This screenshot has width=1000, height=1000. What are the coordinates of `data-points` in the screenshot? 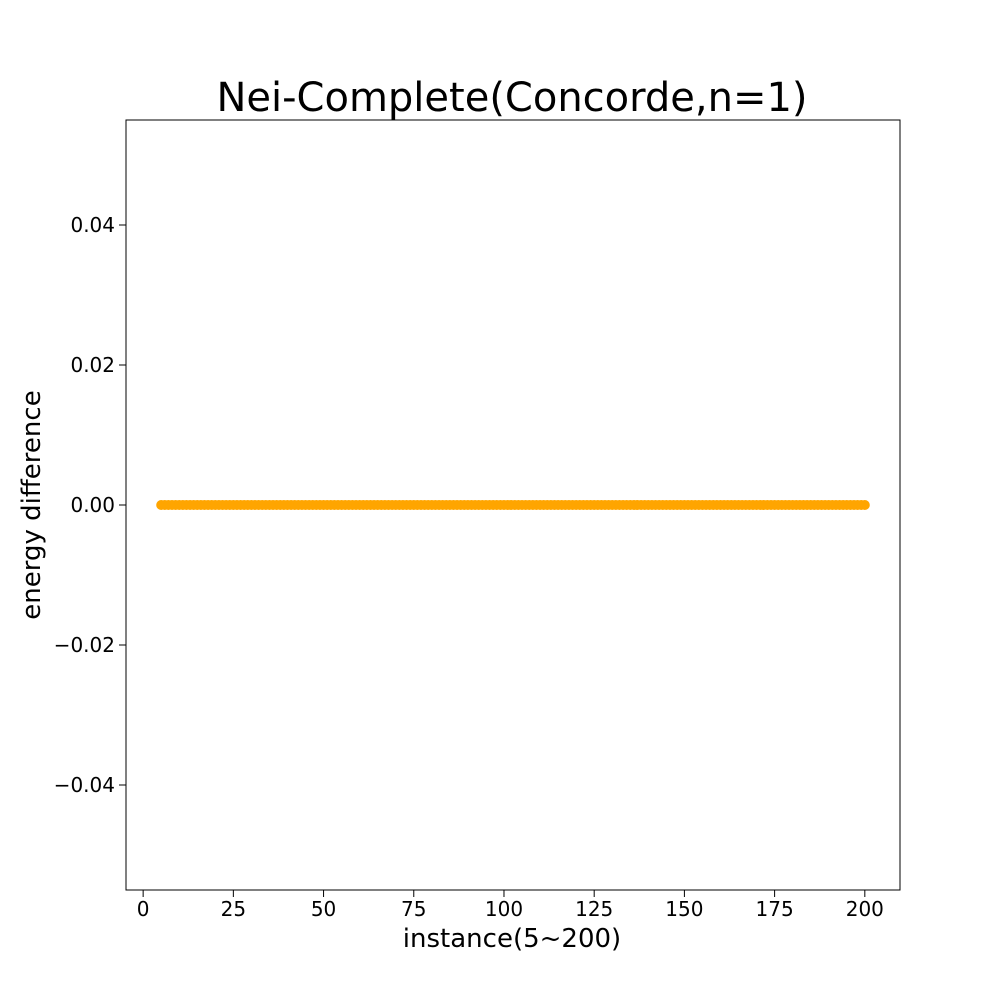 It's located at (513, 505).